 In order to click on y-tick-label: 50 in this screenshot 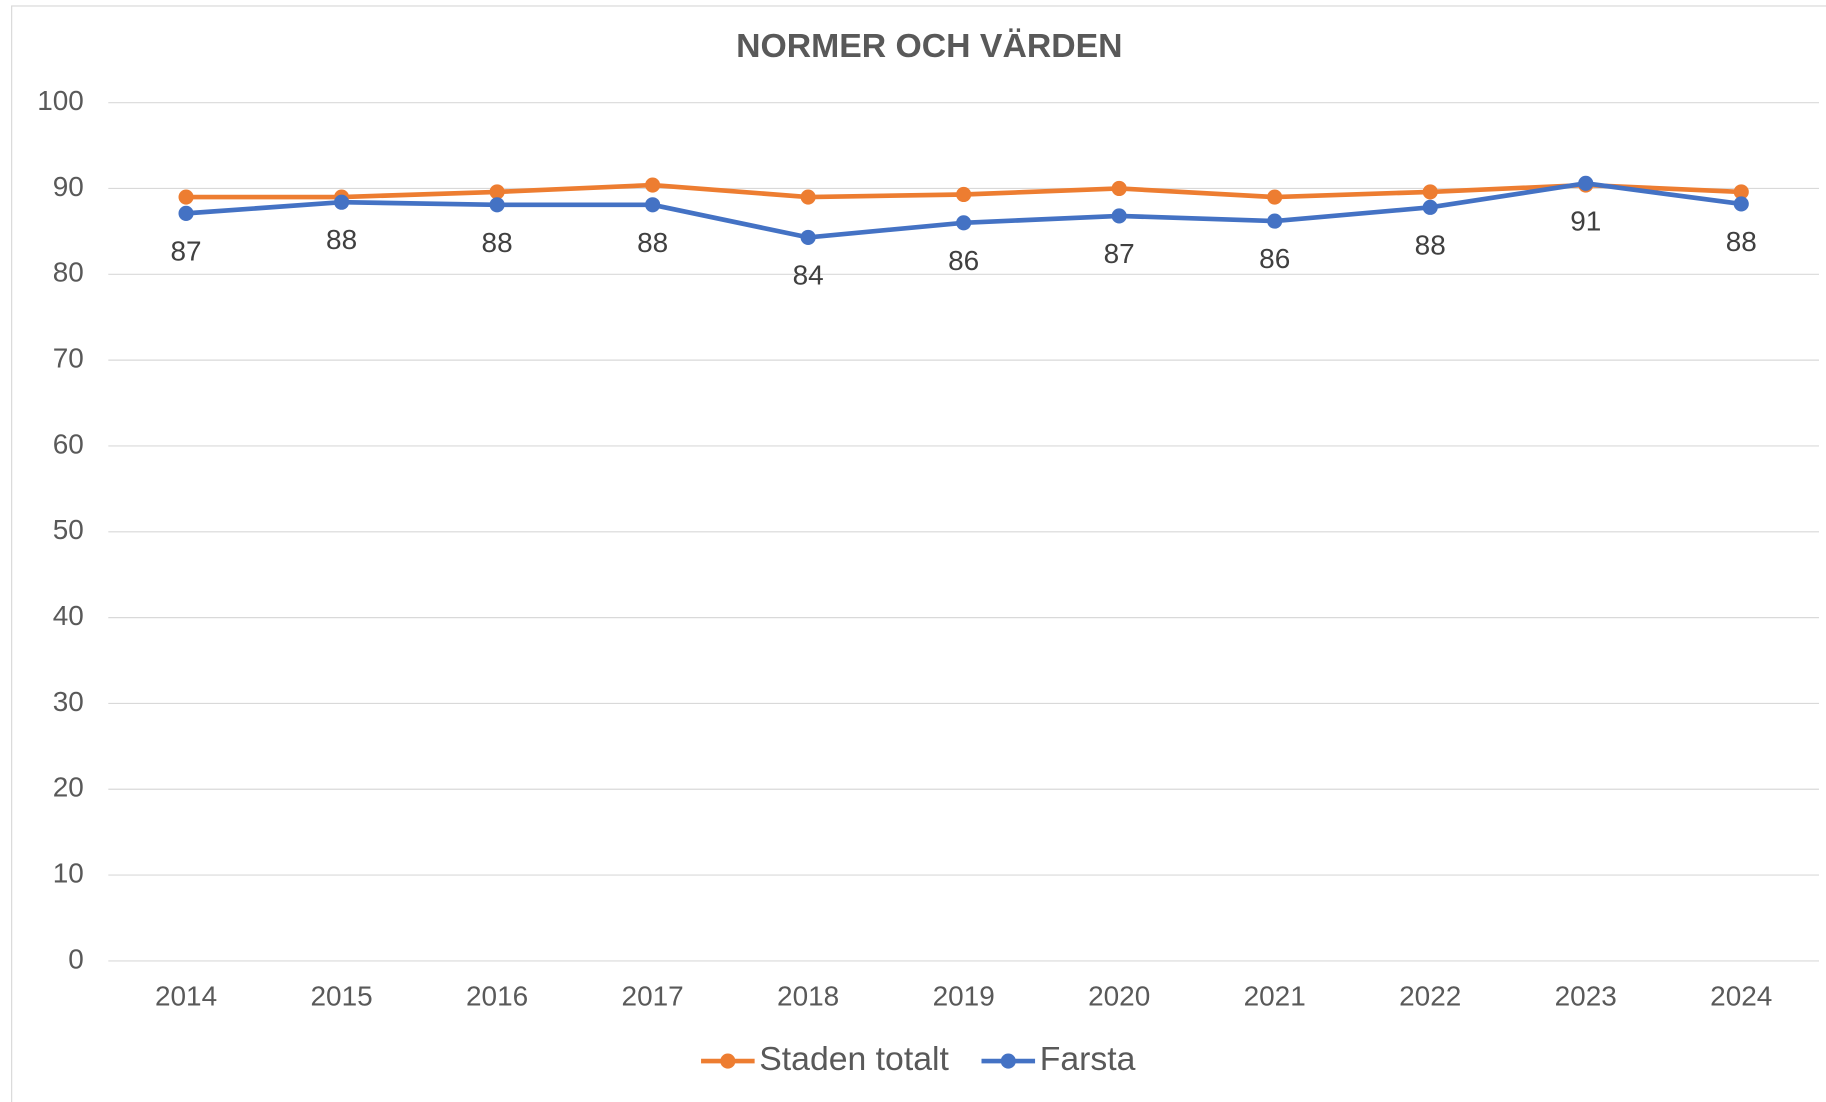, I will do `click(68, 529)`.